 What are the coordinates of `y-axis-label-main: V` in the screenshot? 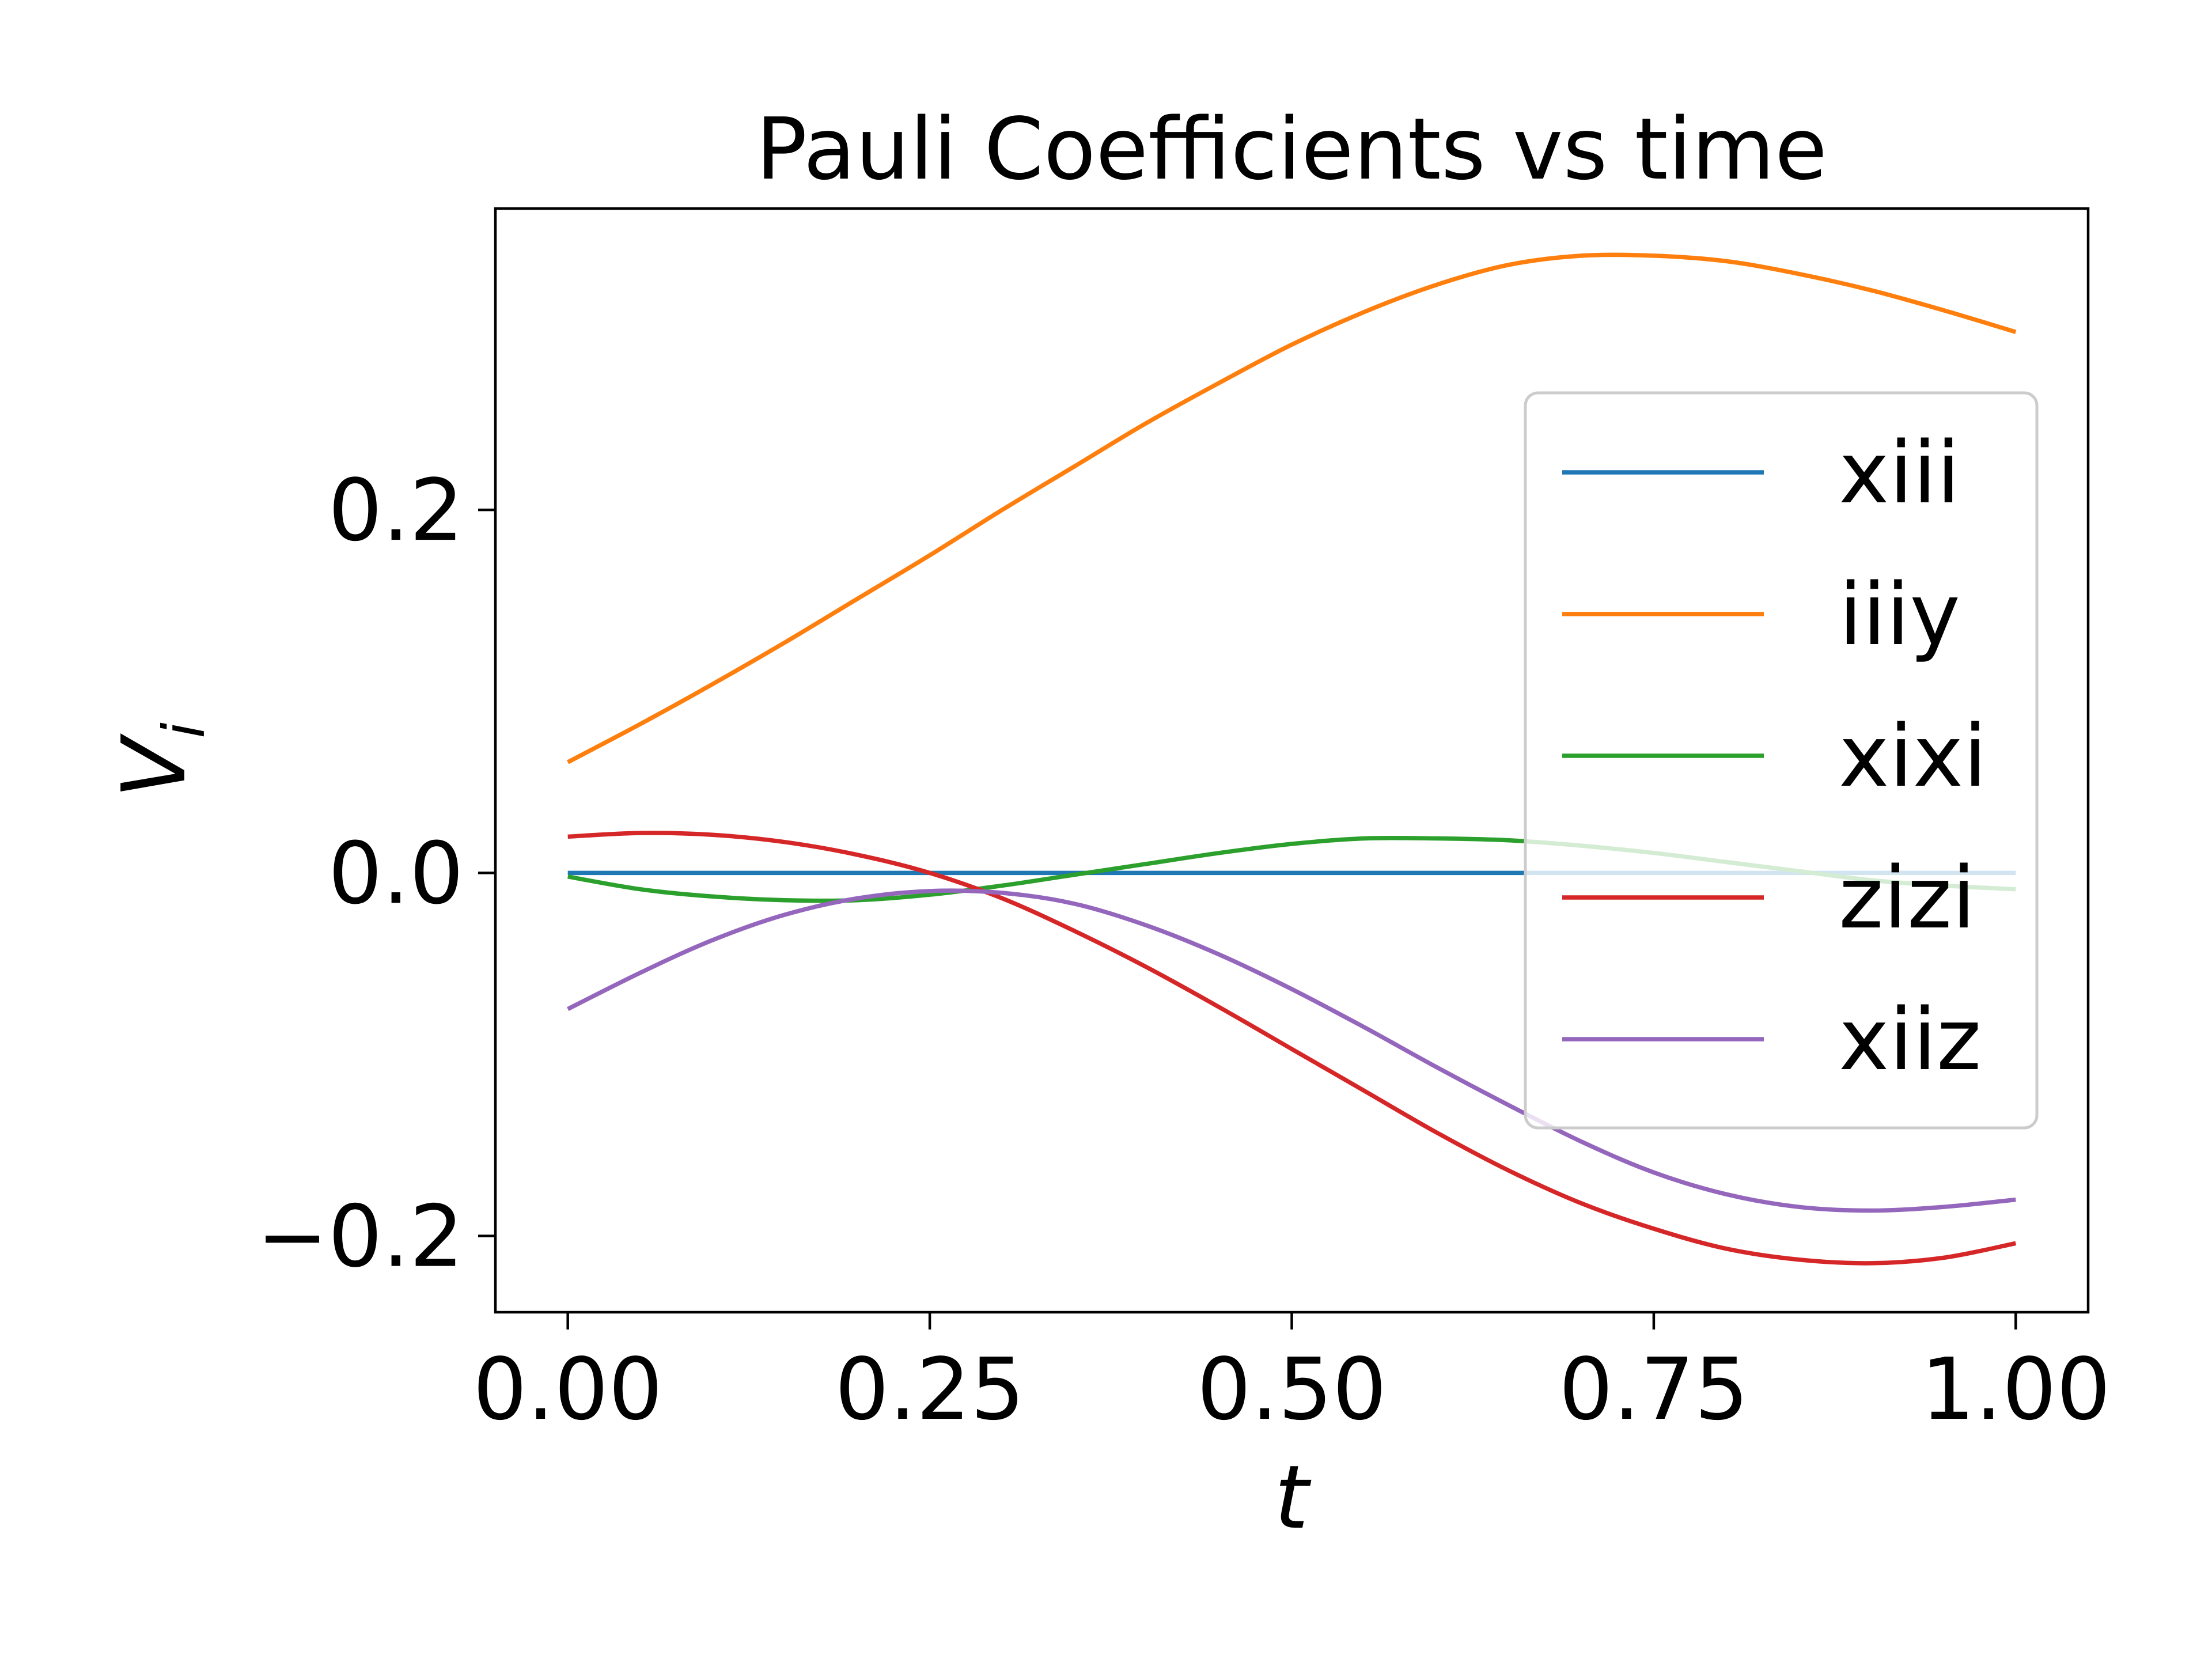 It's located at (154, 765).